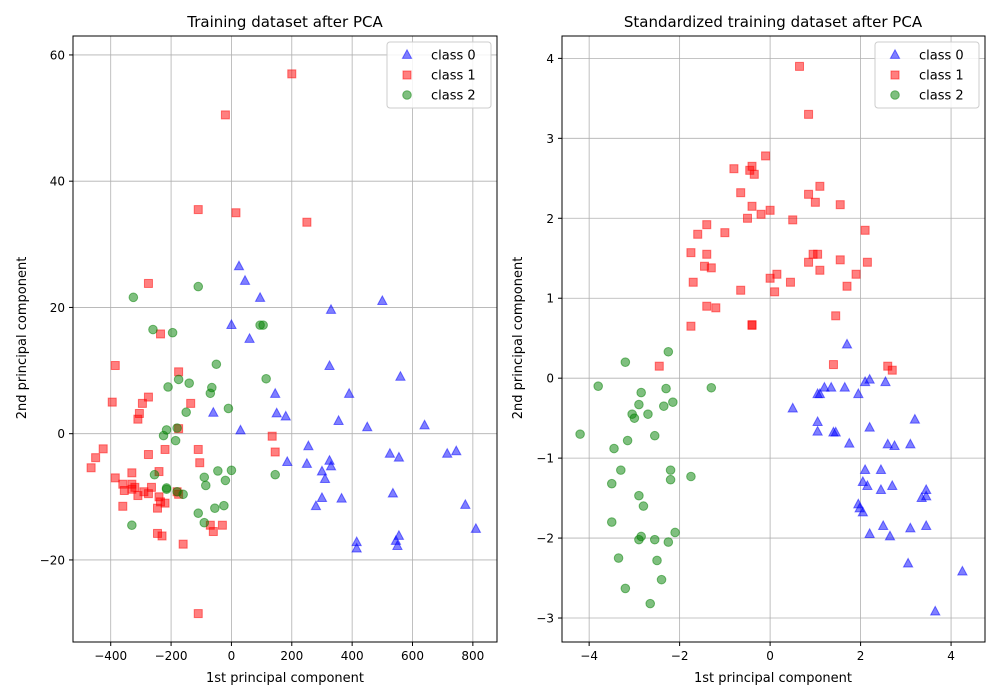 Image resolution: width=1000 pixels, height=700 pixels. Describe the element at coordinates (550, 379) in the screenshot. I see `y-tick-label: 0` at that location.